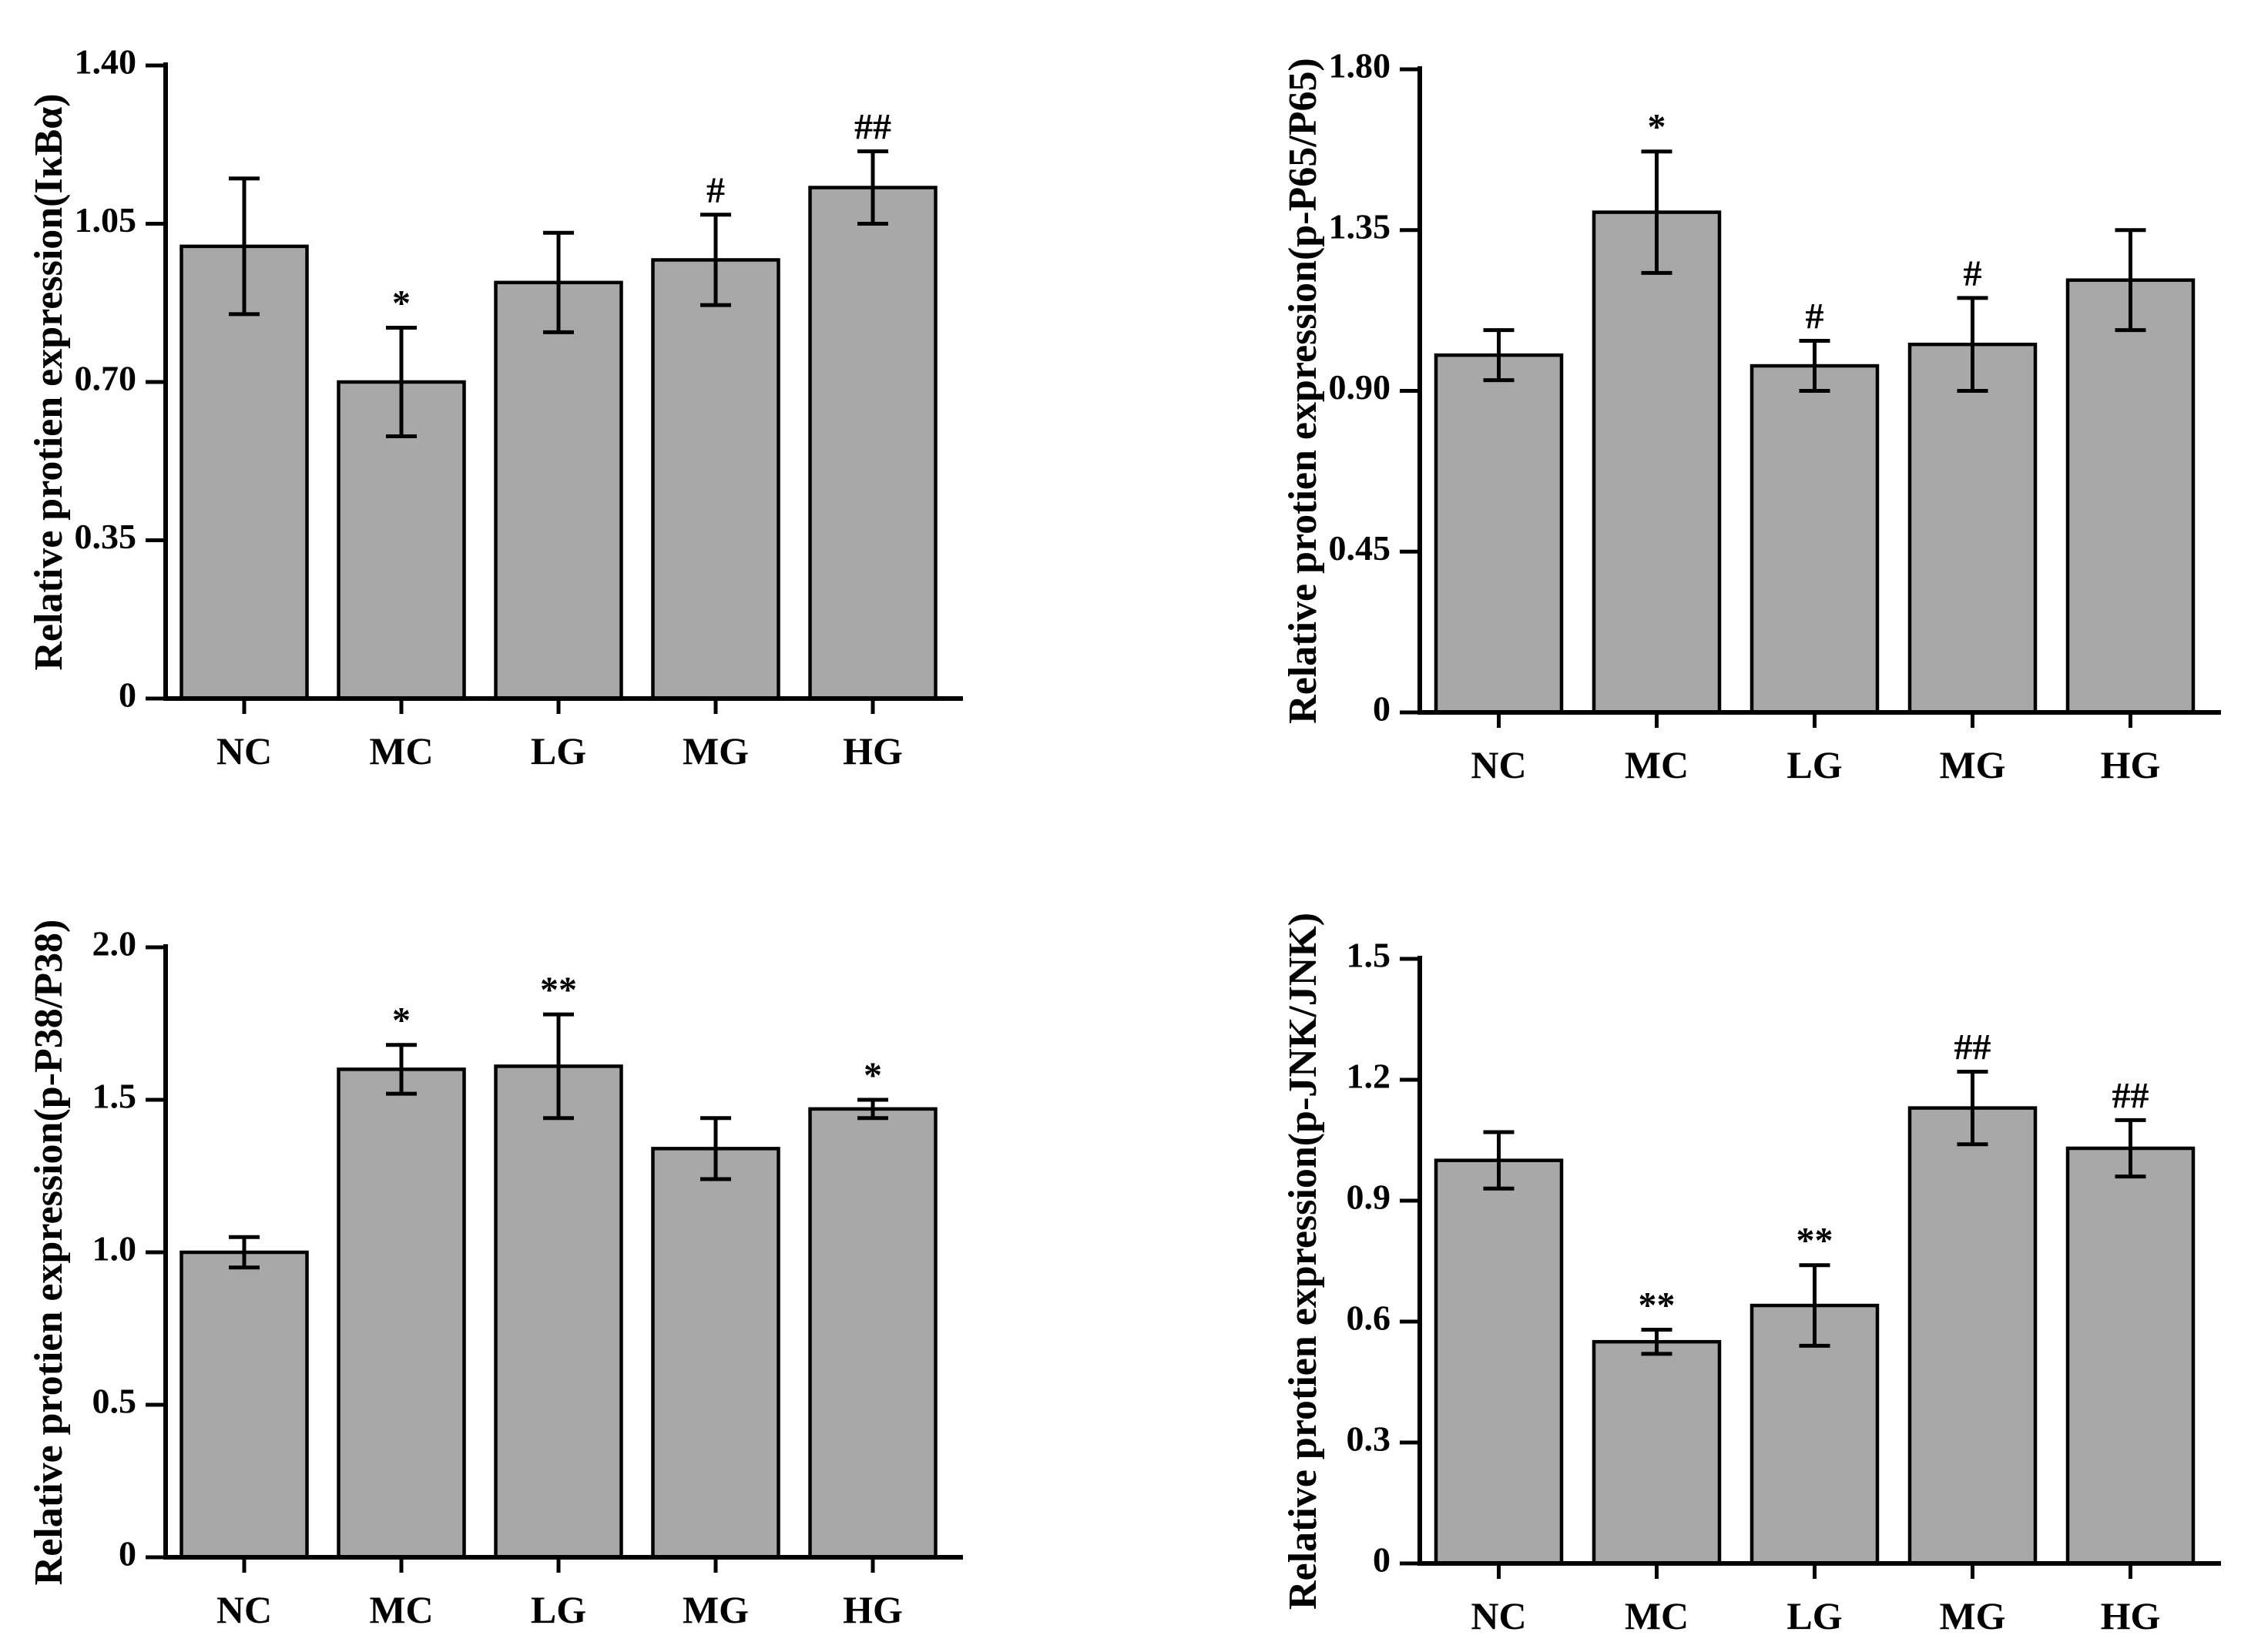 This screenshot has height=1652, width=2241. What do you see at coordinates (49, 381) in the screenshot?
I see `y-axis-title: Relative protien expression(IκBα)` at bounding box center [49, 381].